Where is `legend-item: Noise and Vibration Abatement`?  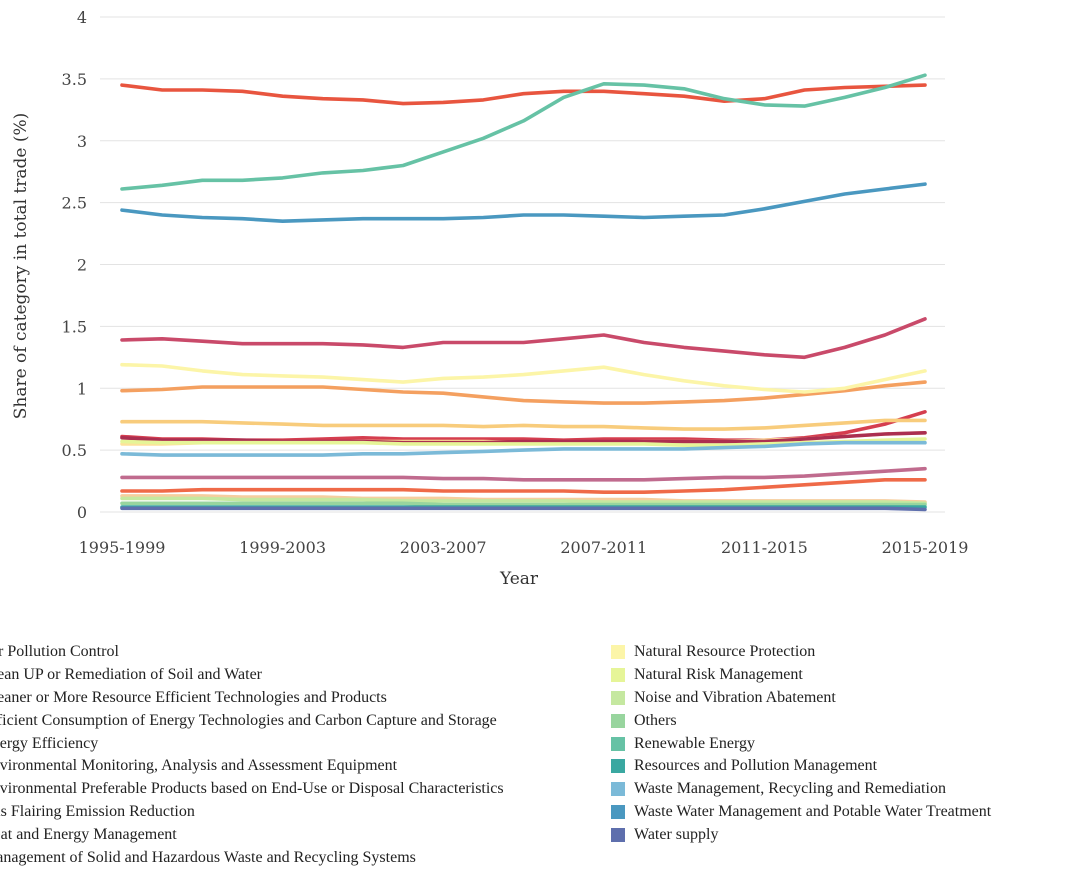 legend-item: Noise and Vibration Abatement is located at coordinates (801, 698).